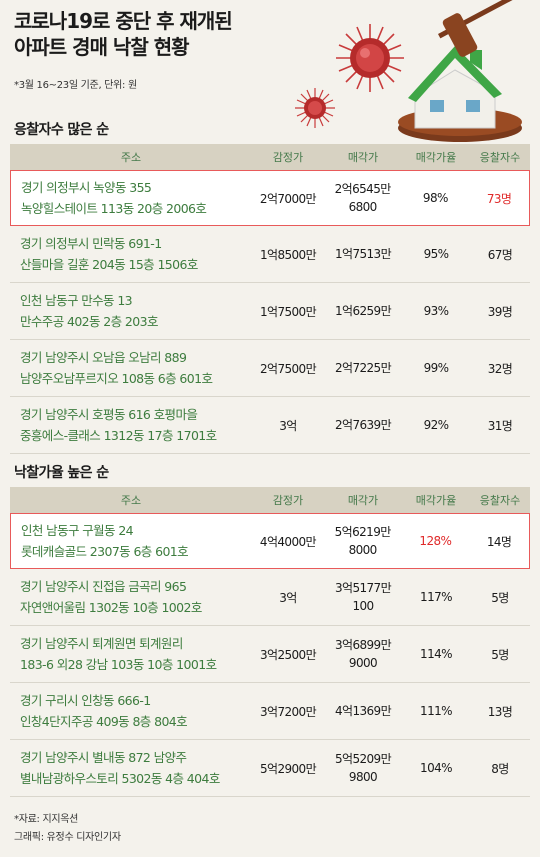  Describe the element at coordinates (109, 264) in the screenshot. I see `address-line-2: 산들마을 길훈 204동 15층 1506호` at that location.